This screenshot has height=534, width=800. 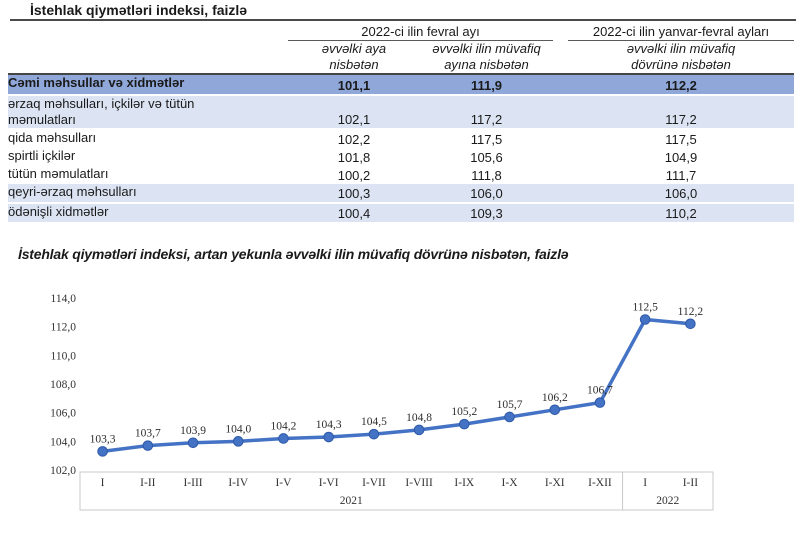 I want to click on row-label: qeyri-ərzaq məhsulları, so click(x=148, y=194).